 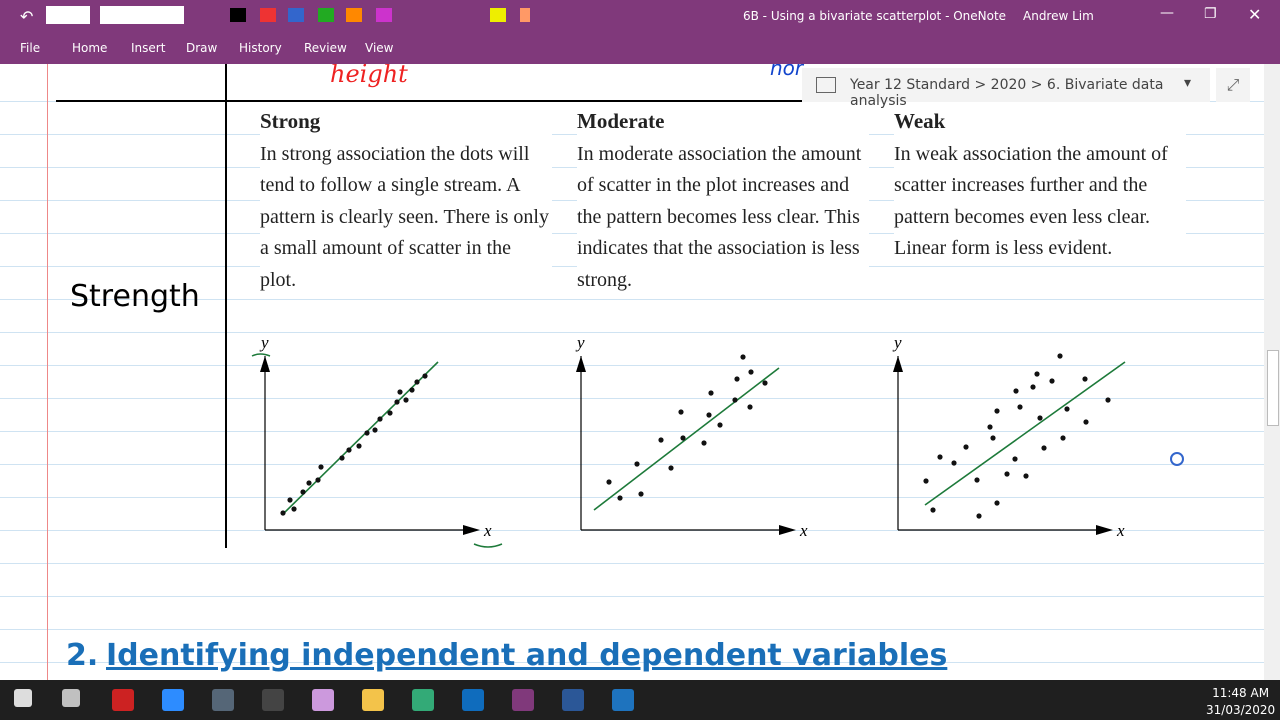 What do you see at coordinates (142, 15) in the screenshot?
I see `size-box` at bounding box center [142, 15].